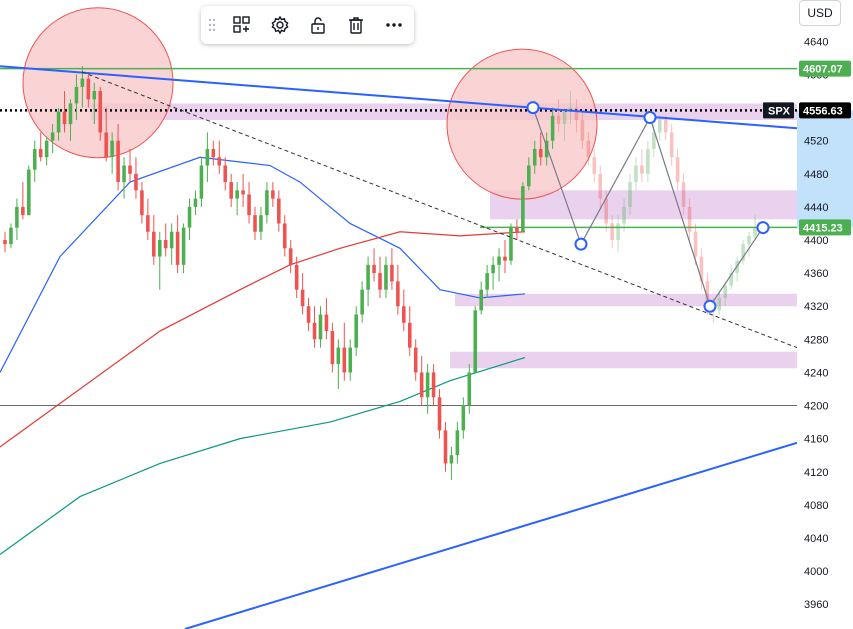 The height and width of the screenshot is (629, 853). What do you see at coordinates (280, 25) in the screenshot?
I see `settings-icon` at bounding box center [280, 25].